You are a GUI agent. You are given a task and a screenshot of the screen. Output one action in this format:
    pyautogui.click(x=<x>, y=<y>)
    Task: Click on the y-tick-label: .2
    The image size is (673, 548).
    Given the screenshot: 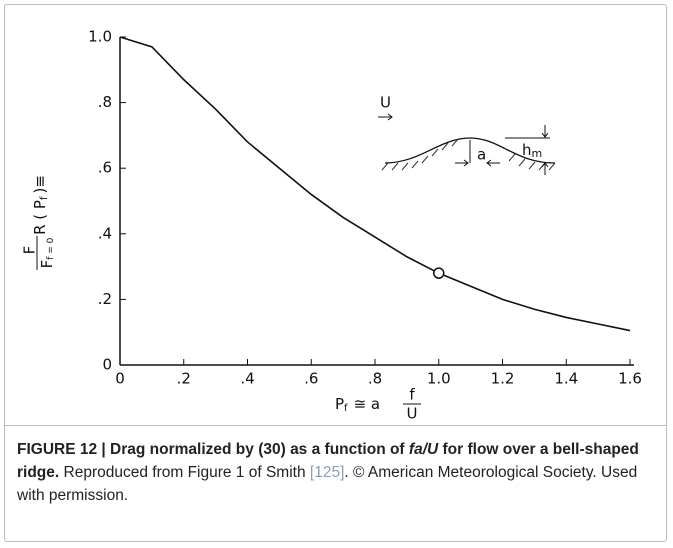 What is the action you would take?
    pyautogui.click(x=105, y=299)
    